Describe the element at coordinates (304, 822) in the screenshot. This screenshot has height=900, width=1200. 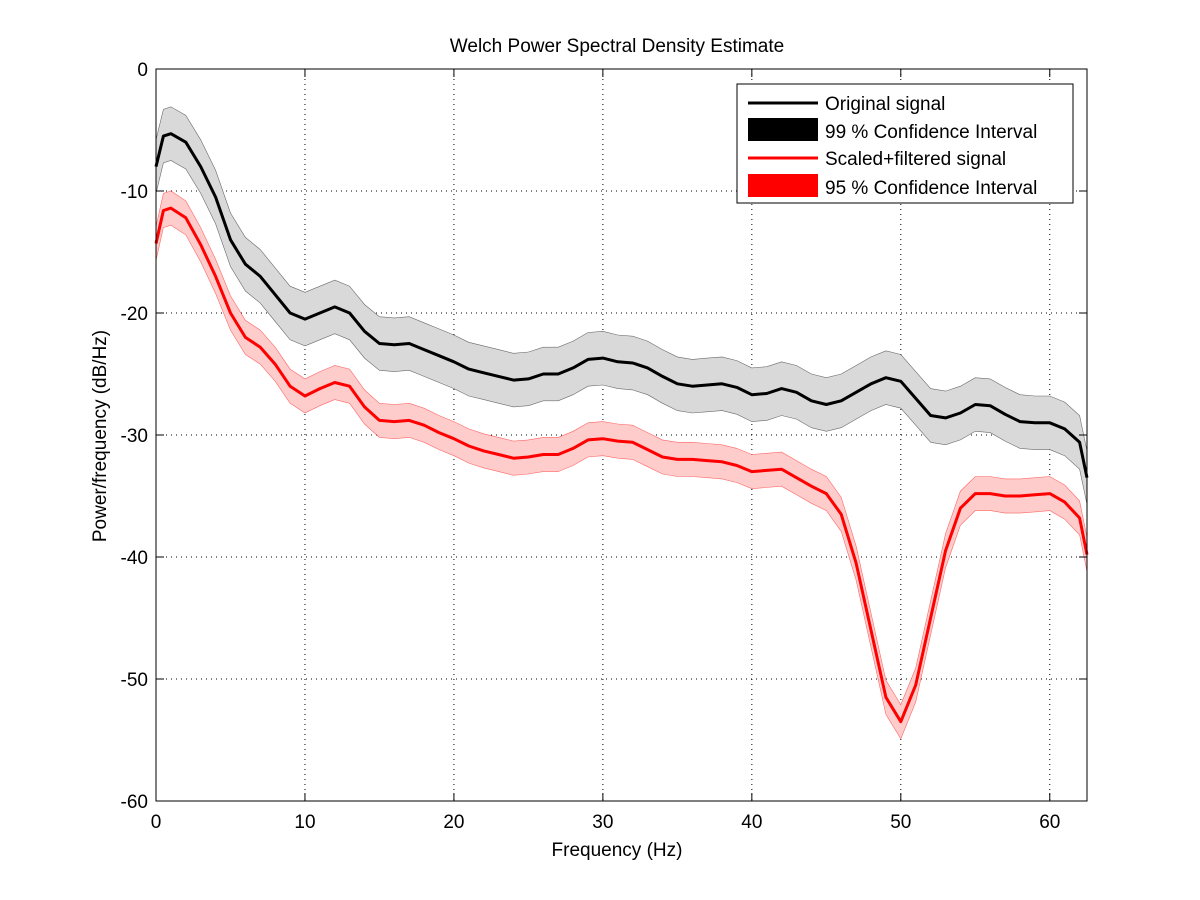
I see `x-tick-label: 10` at that location.